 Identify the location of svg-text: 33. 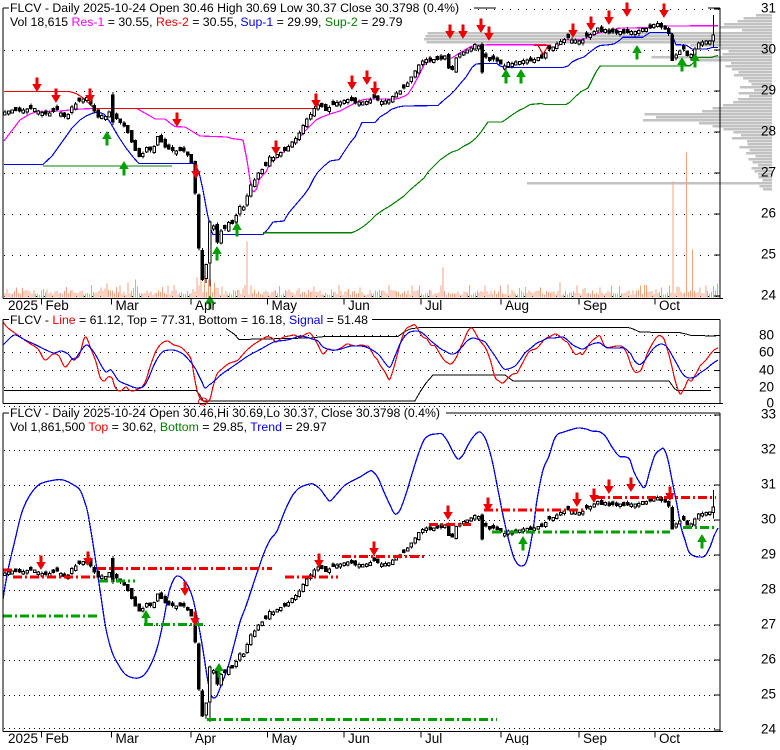
(768, 414).